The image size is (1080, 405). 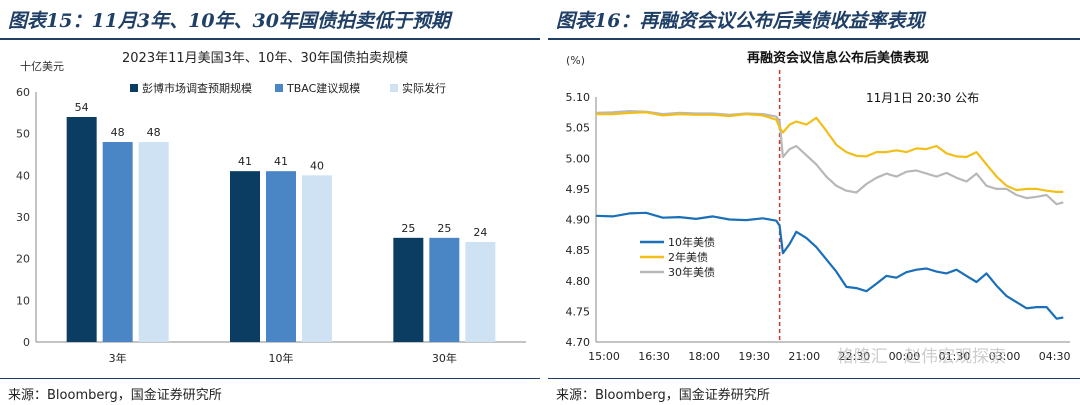 What do you see at coordinates (23, 175) in the screenshot?
I see `y-tick-label: 40` at bounding box center [23, 175].